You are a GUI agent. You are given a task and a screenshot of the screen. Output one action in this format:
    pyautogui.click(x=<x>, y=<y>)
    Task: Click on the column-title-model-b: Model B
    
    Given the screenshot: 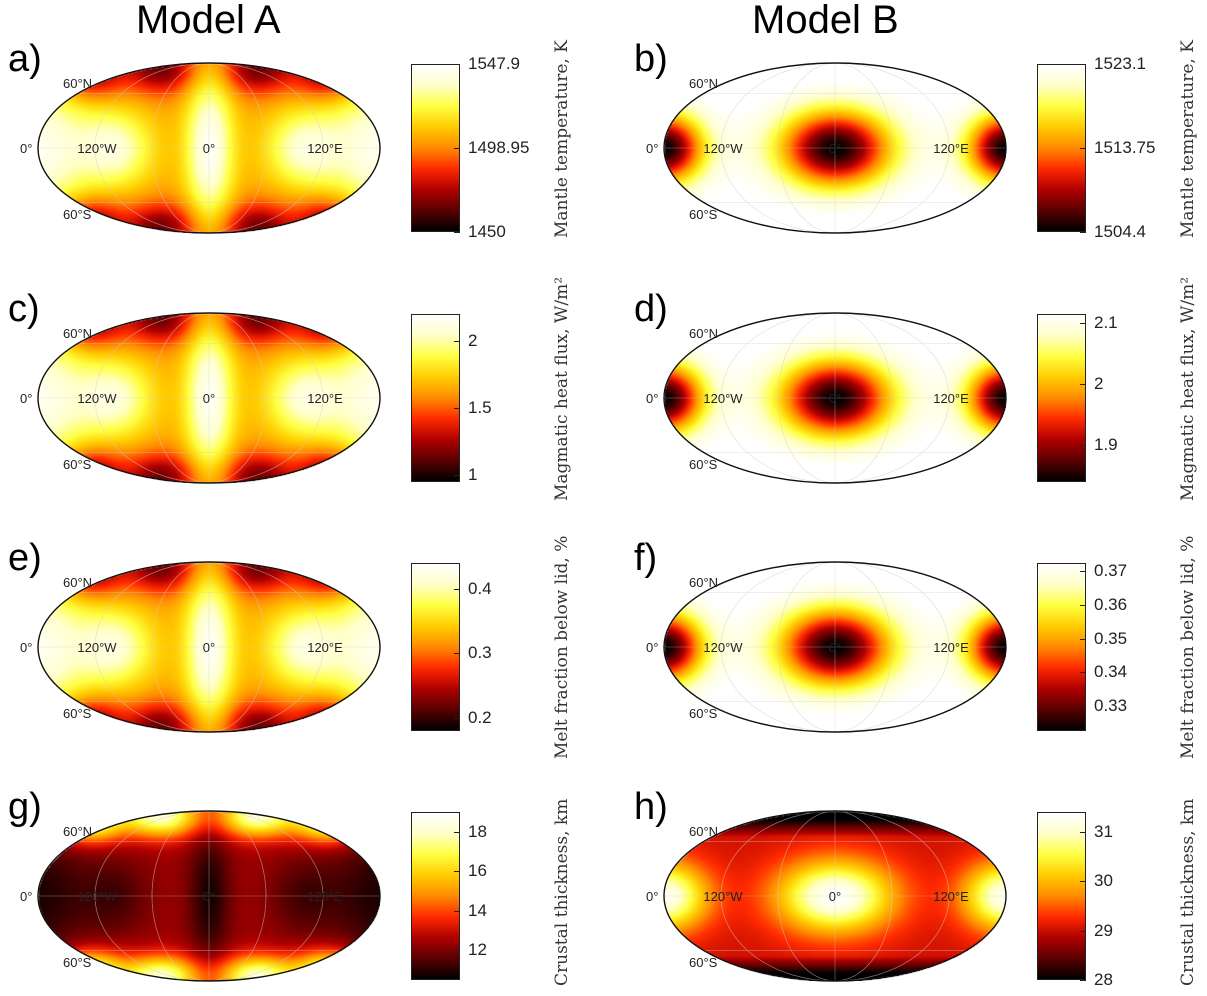 What is the action you would take?
    pyautogui.click(x=825, y=21)
    